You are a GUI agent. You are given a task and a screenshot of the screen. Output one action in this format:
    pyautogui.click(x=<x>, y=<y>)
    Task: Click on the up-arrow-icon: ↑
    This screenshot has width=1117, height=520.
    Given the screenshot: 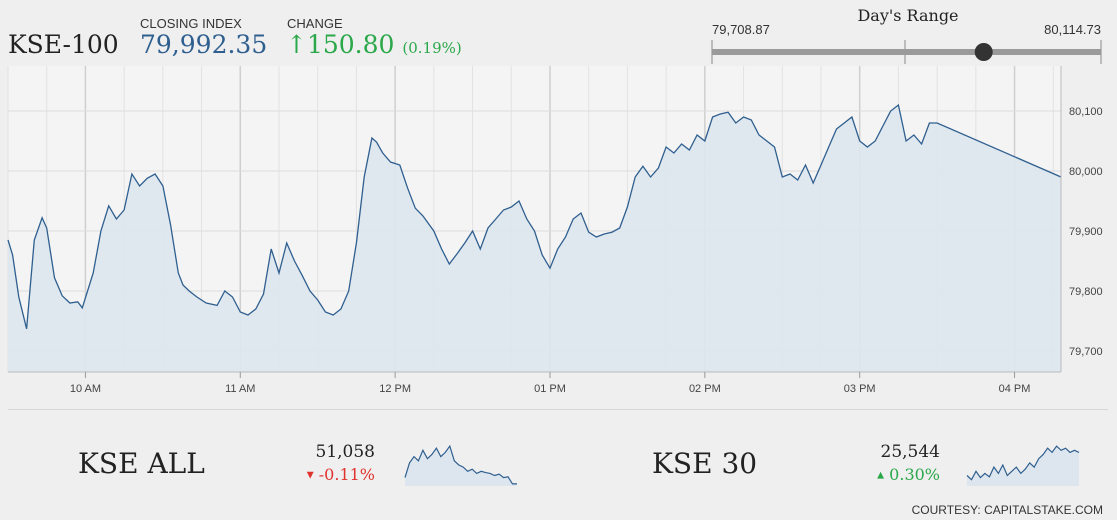 What is the action you would take?
    pyautogui.click(x=296, y=44)
    